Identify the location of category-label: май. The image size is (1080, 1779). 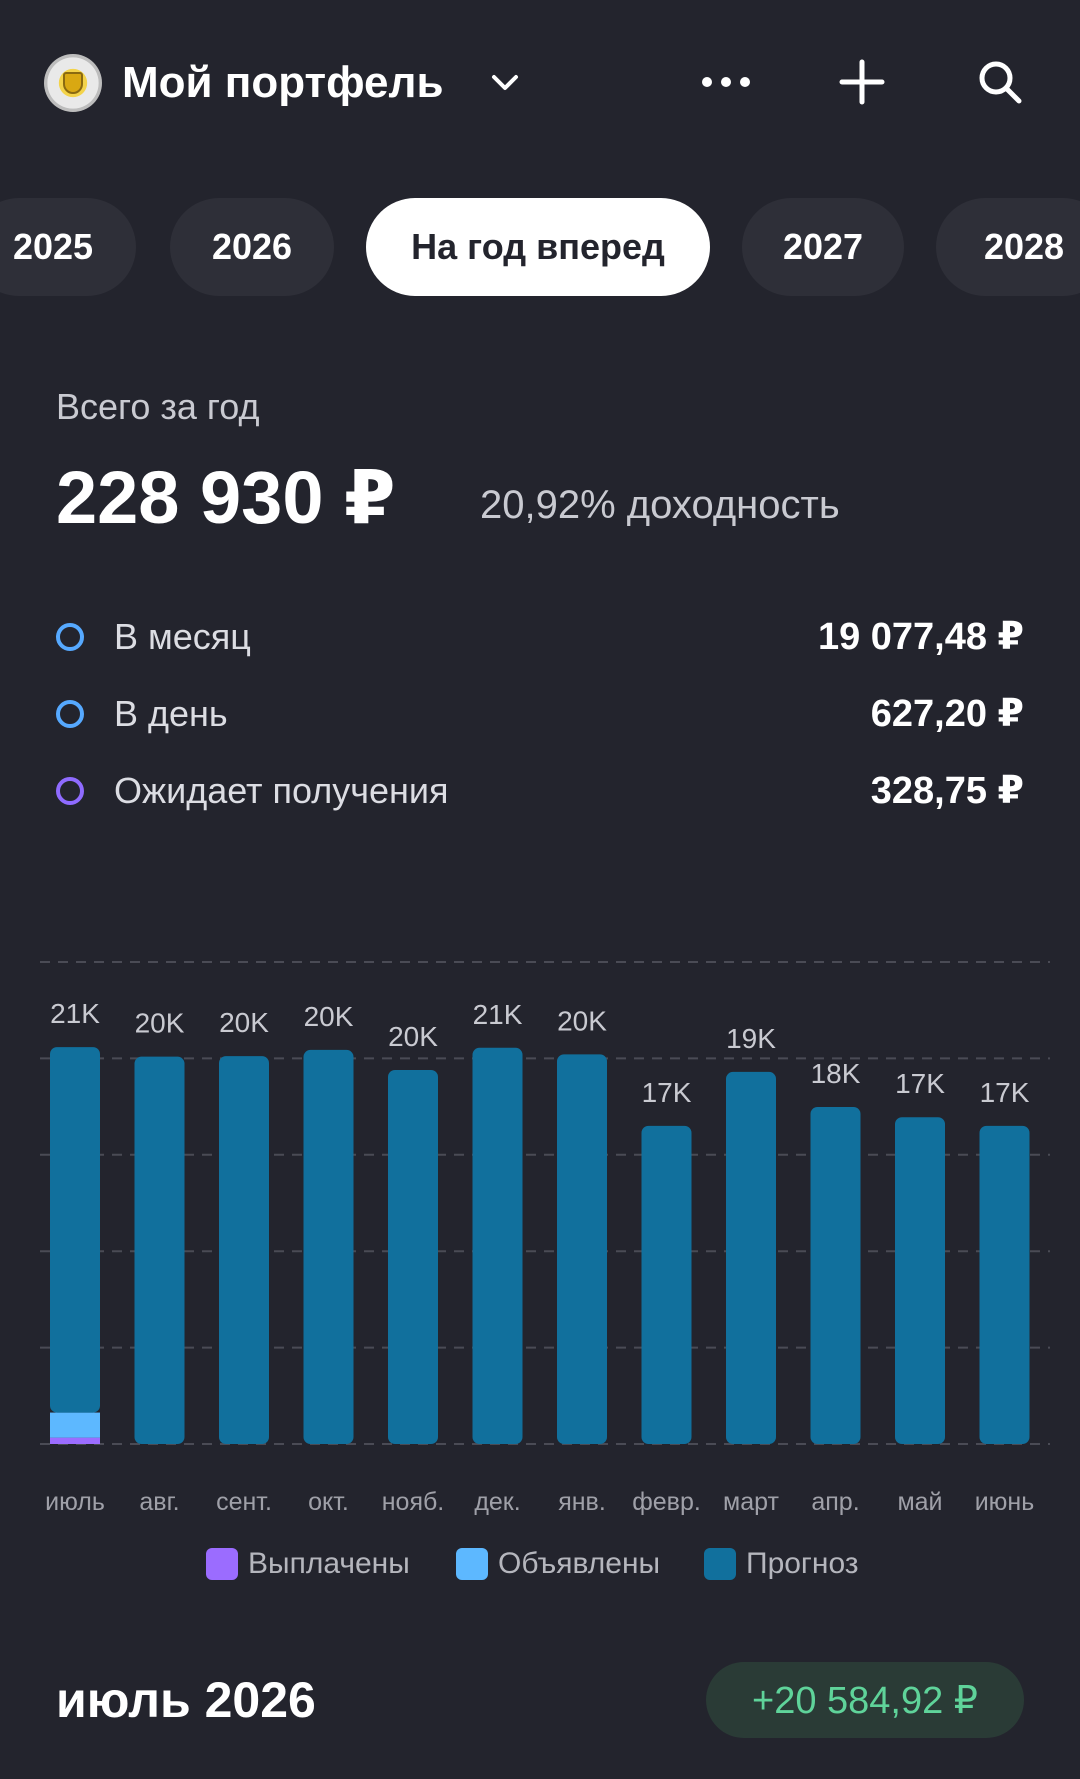
(919, 1502).